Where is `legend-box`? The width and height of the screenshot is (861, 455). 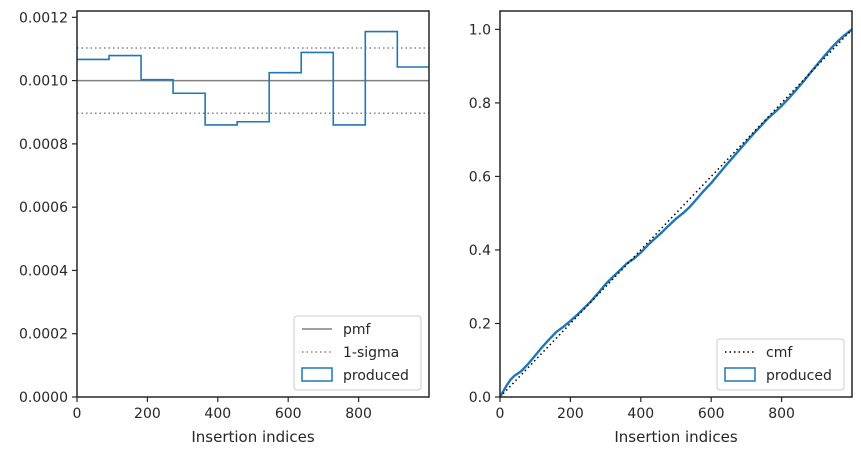 legend-box is located at coordinates (357, 353).